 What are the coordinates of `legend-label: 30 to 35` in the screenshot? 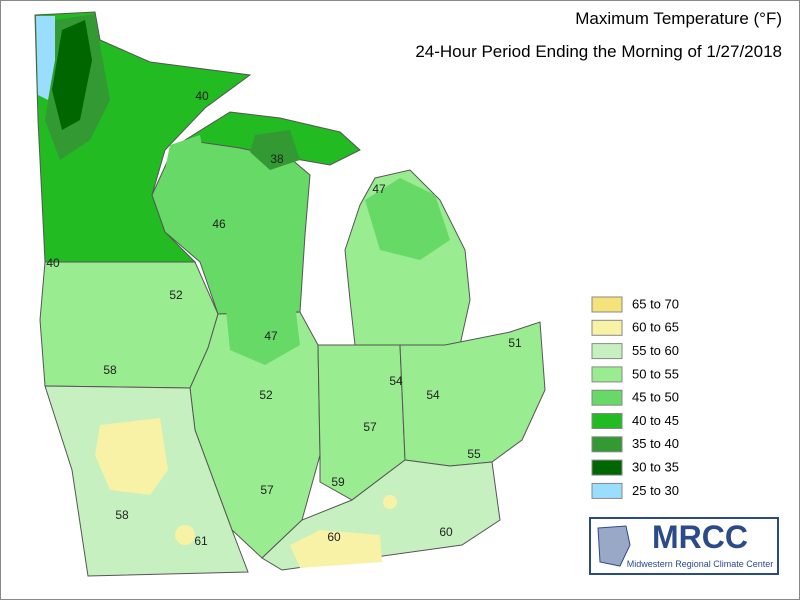 It's located at (655, 467).